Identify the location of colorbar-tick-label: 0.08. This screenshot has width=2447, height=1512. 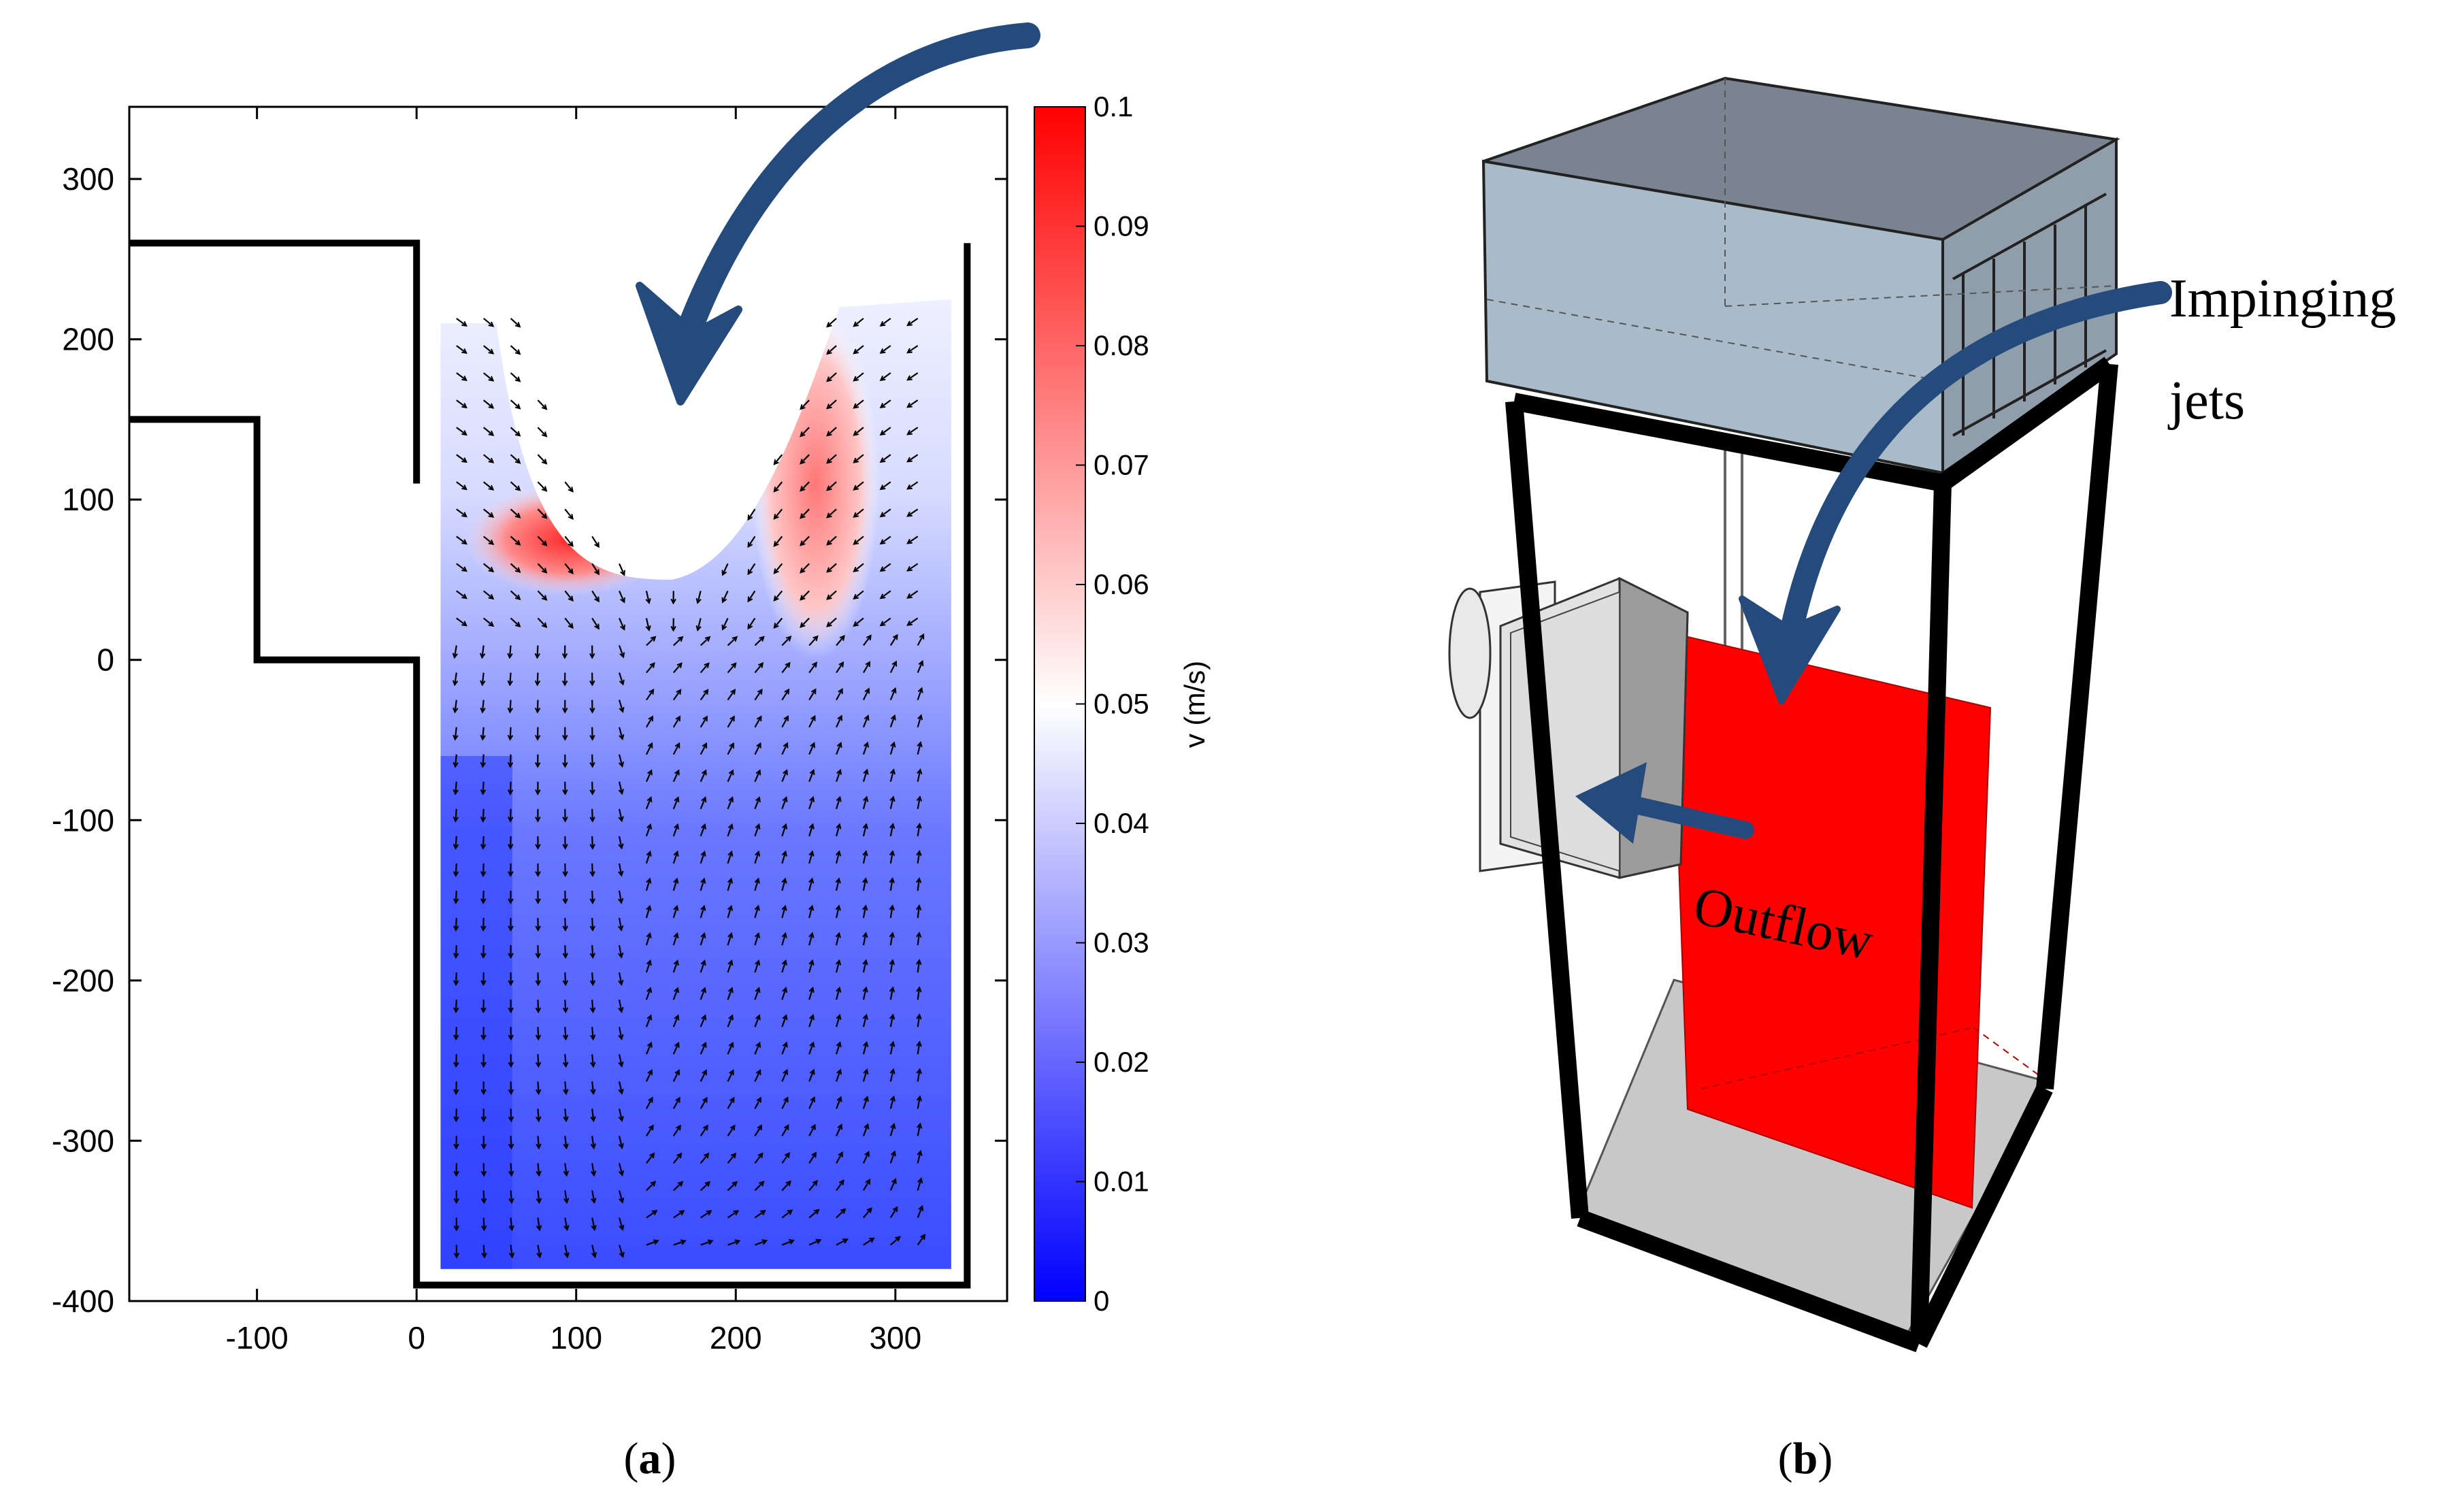
(1121, 345).